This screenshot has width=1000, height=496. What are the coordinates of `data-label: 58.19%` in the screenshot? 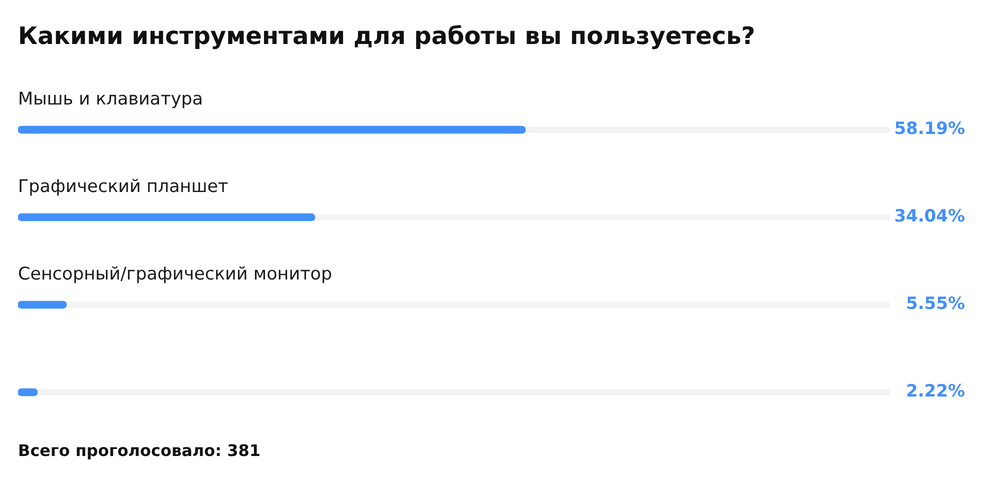 It's located at (929, 129).